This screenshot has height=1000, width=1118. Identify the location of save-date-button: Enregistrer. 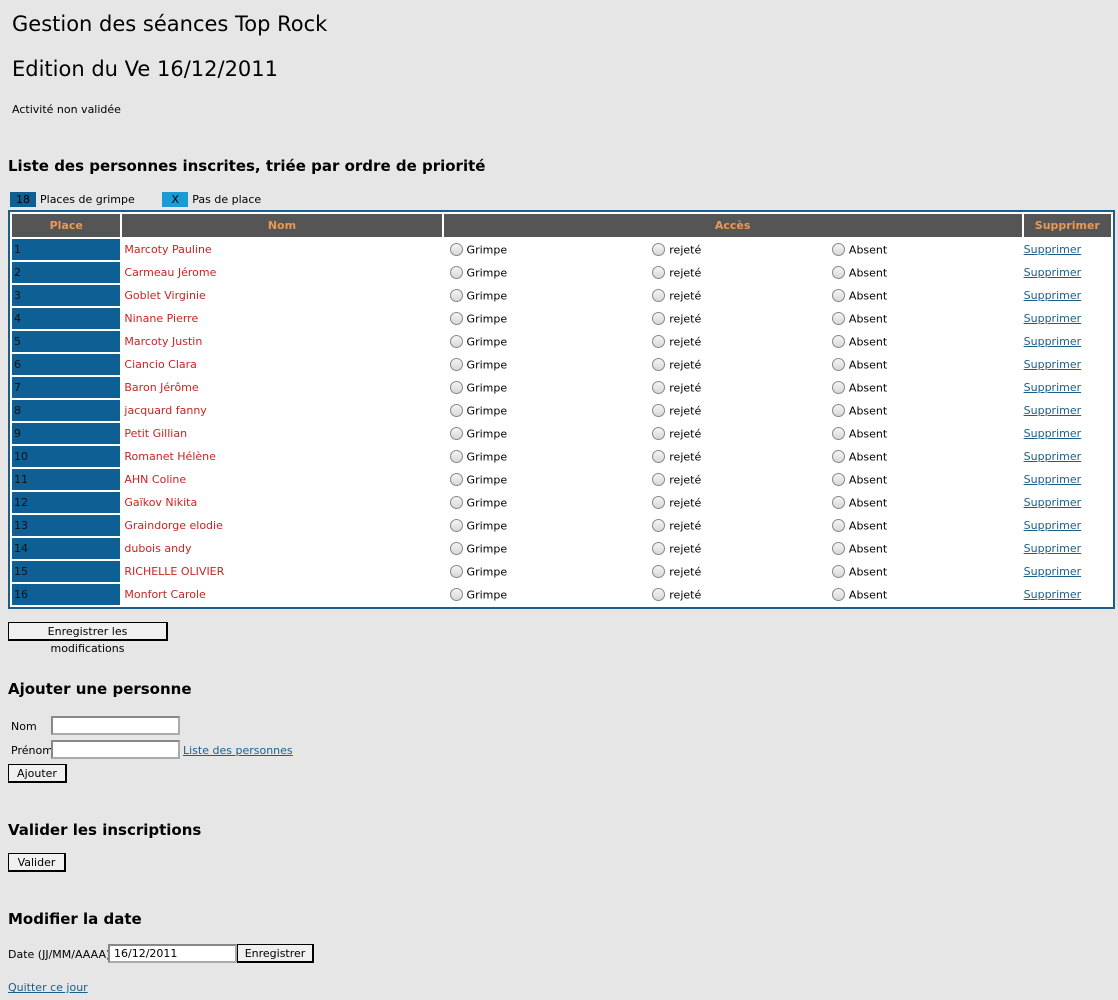
(275, 953).